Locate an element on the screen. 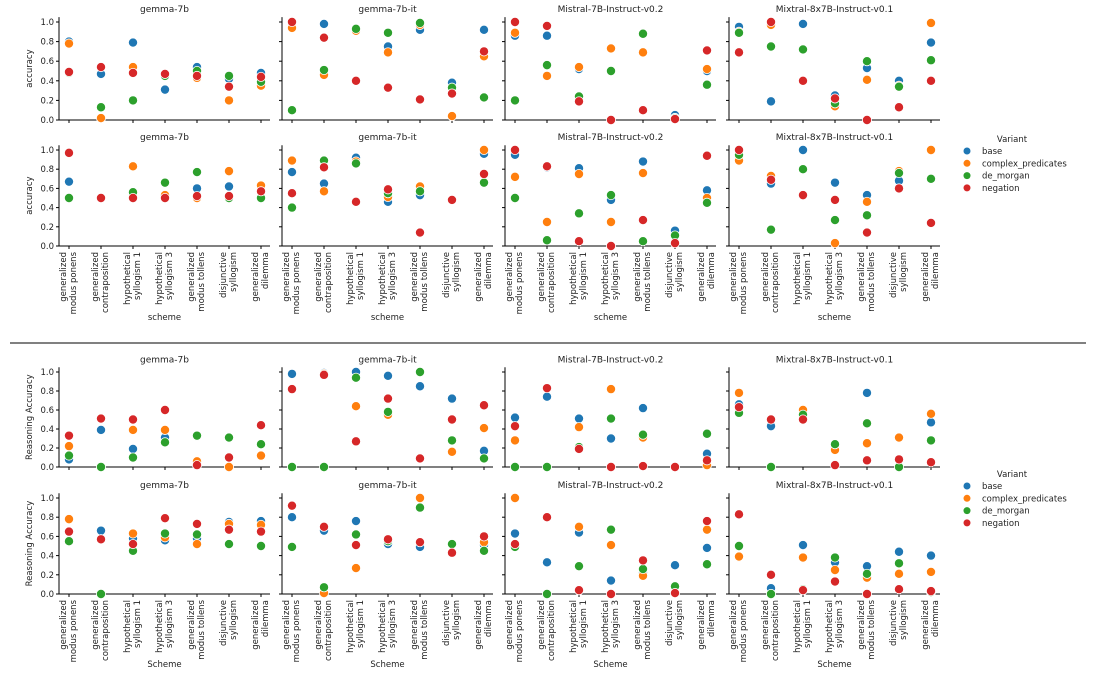 Image resolution: width=1096 pixels, height=681 pixels. x-axis-label: scheme is located at coordinates (164, 318).